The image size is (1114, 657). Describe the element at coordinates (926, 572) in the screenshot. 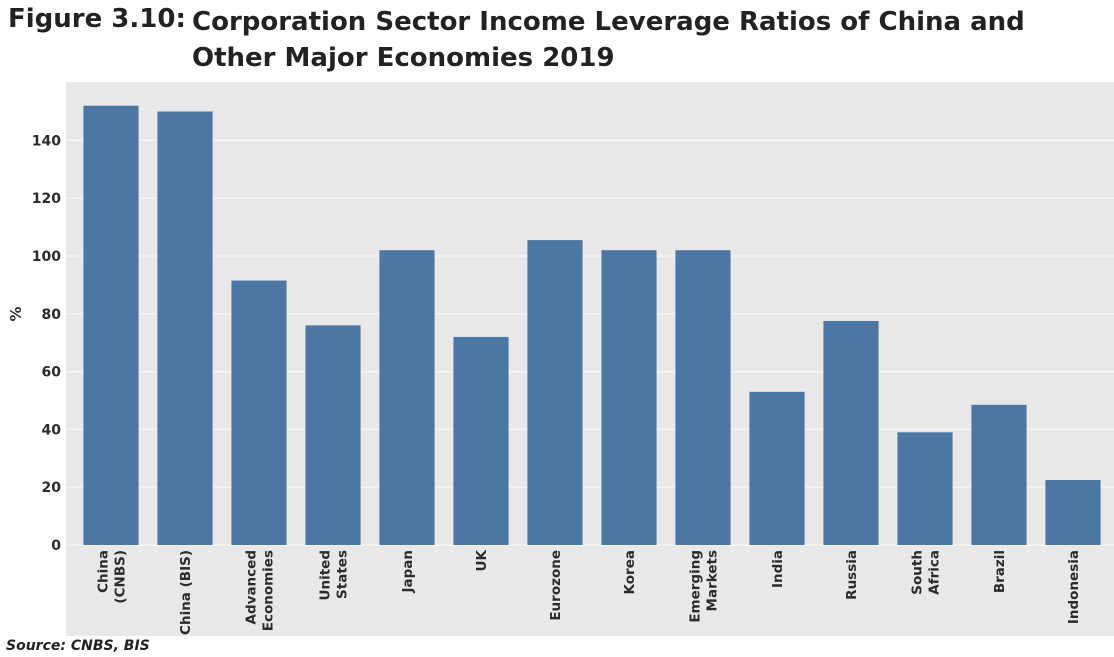

I see `x-tick-label: SouthAfrica` at that location.